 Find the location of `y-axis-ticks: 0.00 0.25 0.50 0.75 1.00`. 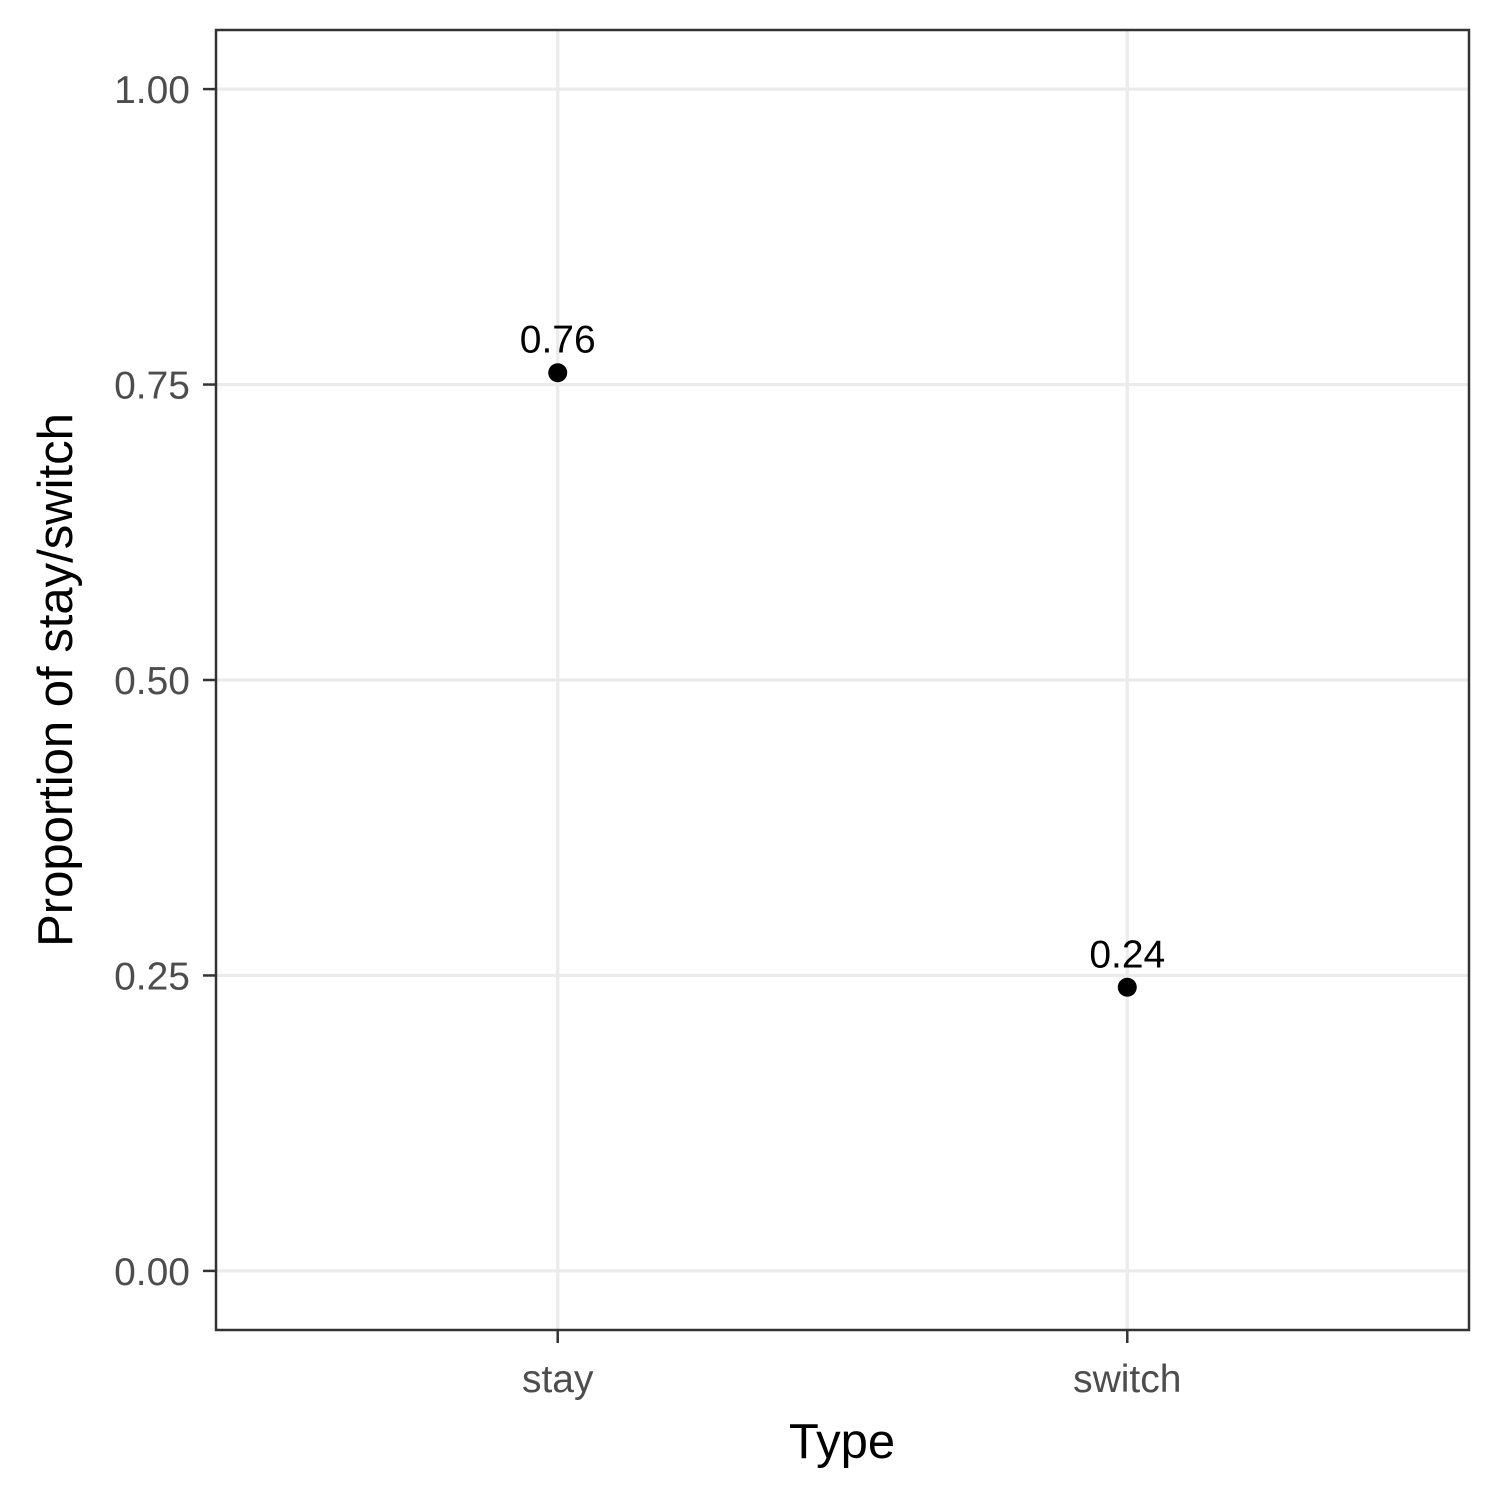

y-axis-ticks: 0.00 0.25 0.50 0.75 1.00 is located at coordinates (165, 681).